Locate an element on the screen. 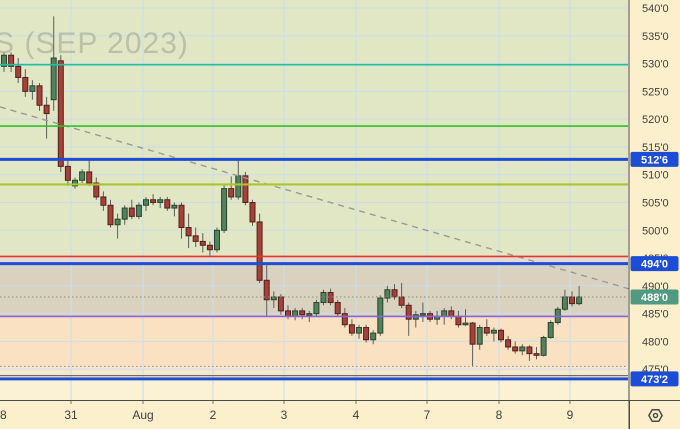  price-line-label: 512'6 is located at coordinates (654, 160).